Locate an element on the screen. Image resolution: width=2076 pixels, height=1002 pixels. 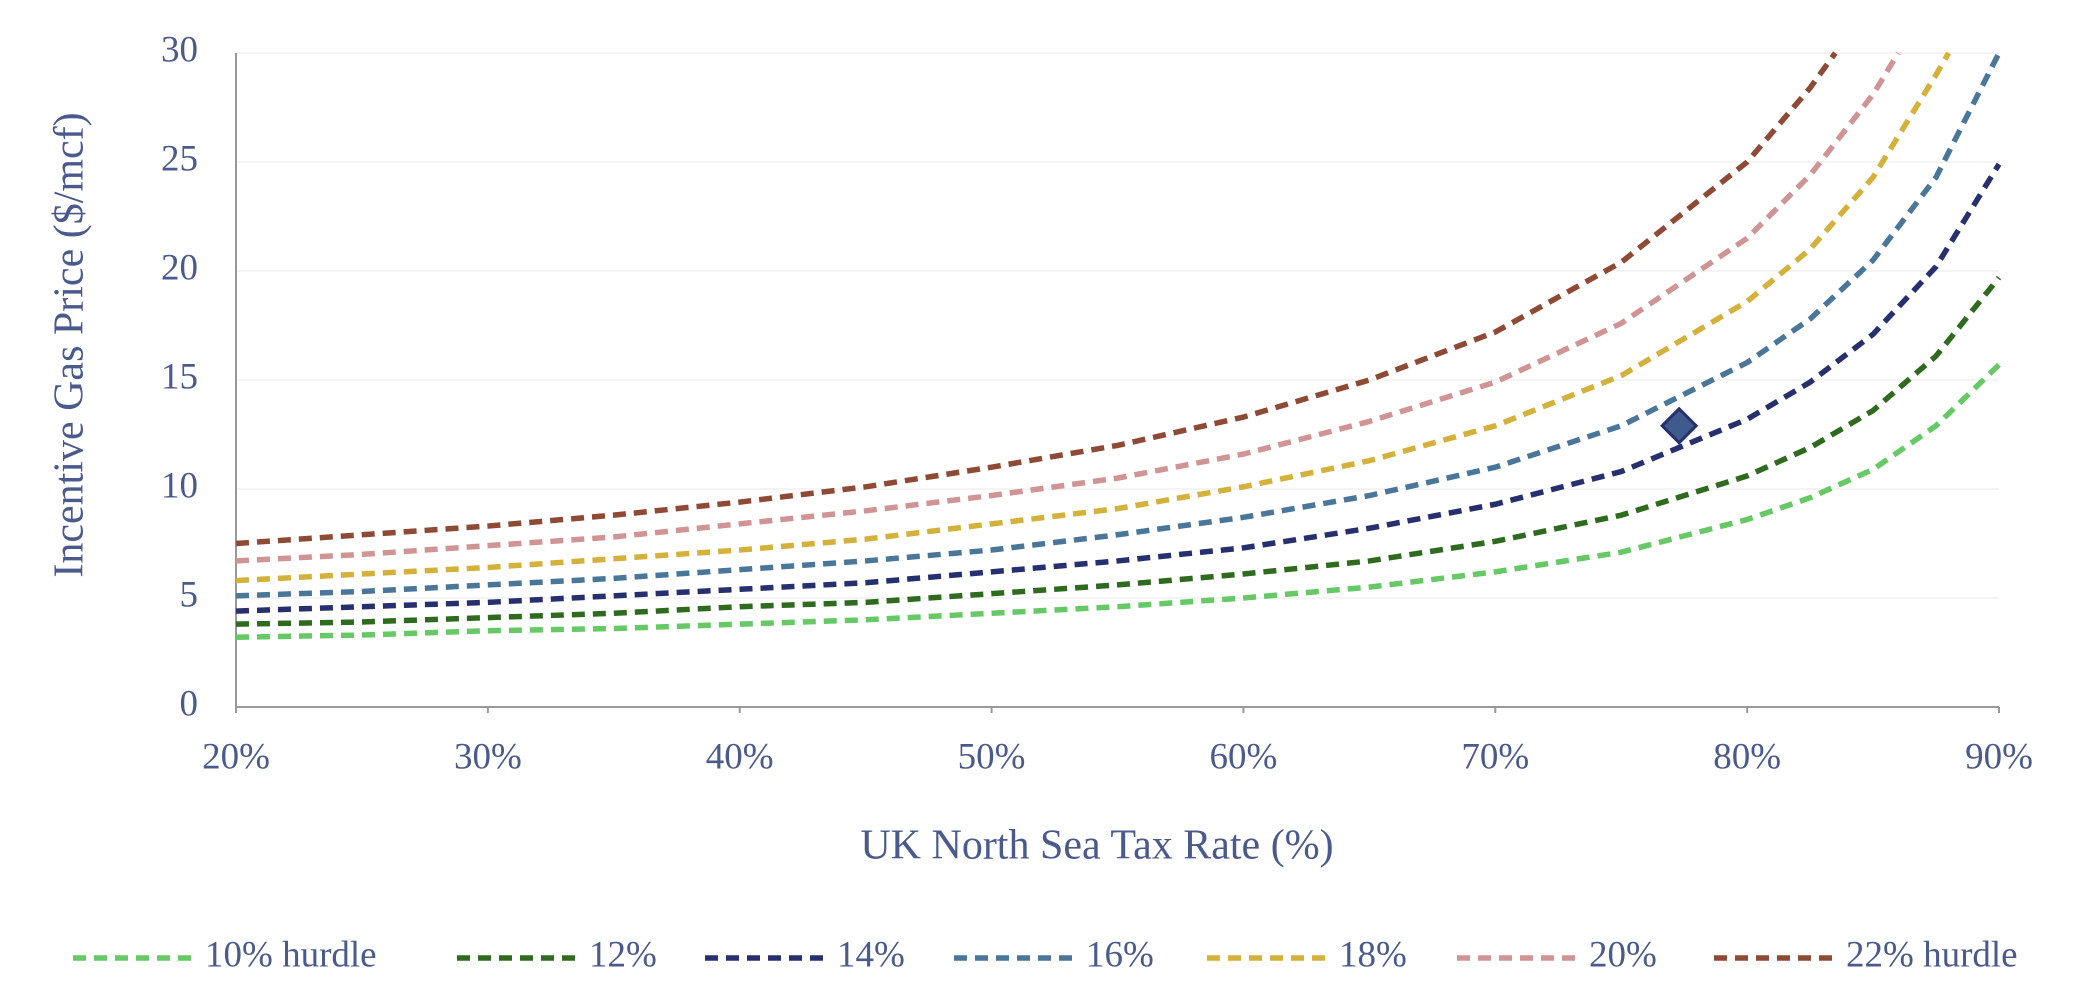
legend-text: 14% is located at coordinates (871, 954).